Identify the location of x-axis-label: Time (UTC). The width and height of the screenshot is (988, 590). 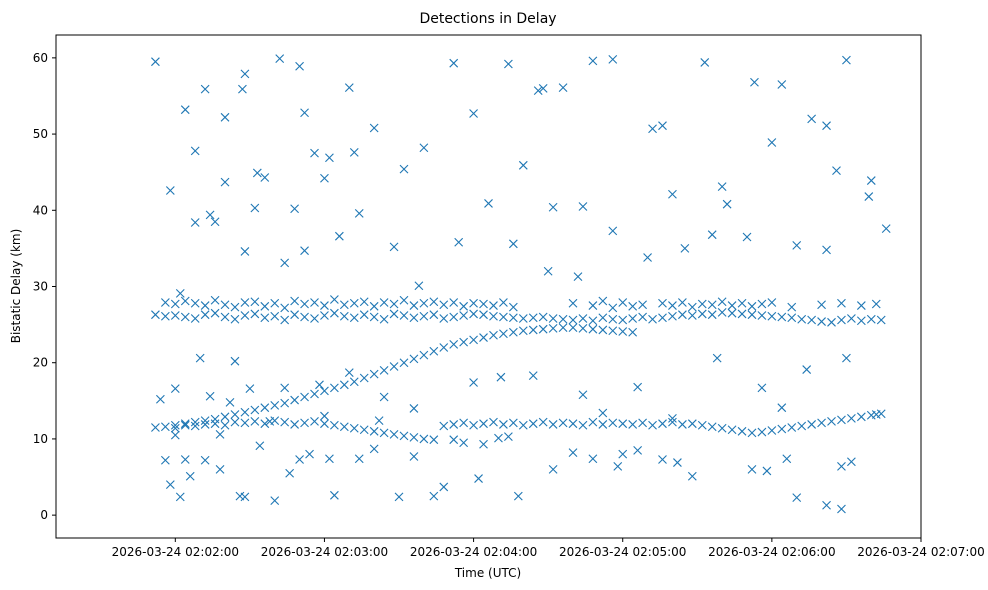
(487, 573).